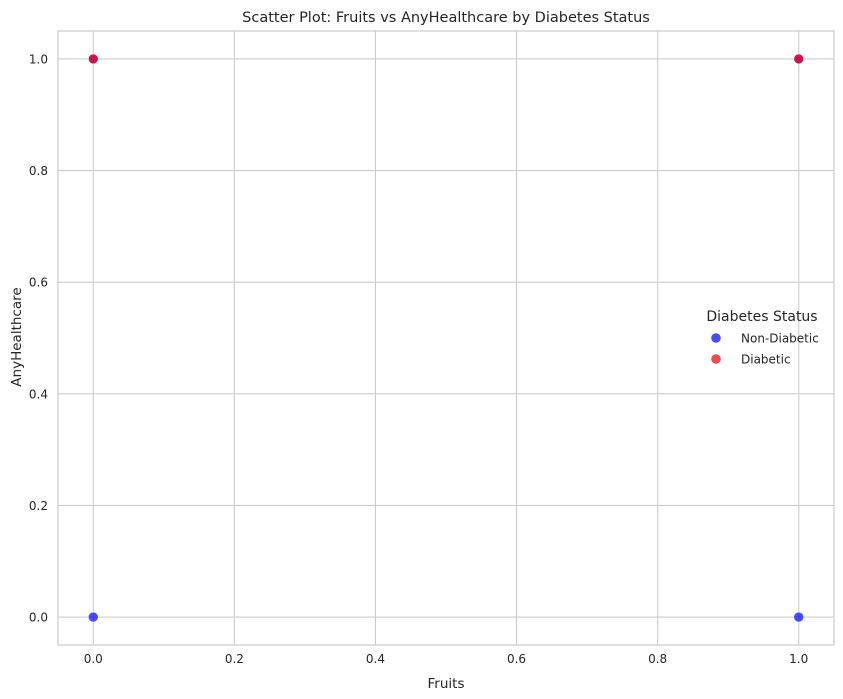 The height and width of the screenshot is (699, 843). Describe the element at coordinates (780, 338) in the screenshot. I see `legend-label: Non-Diabetic` at that location.